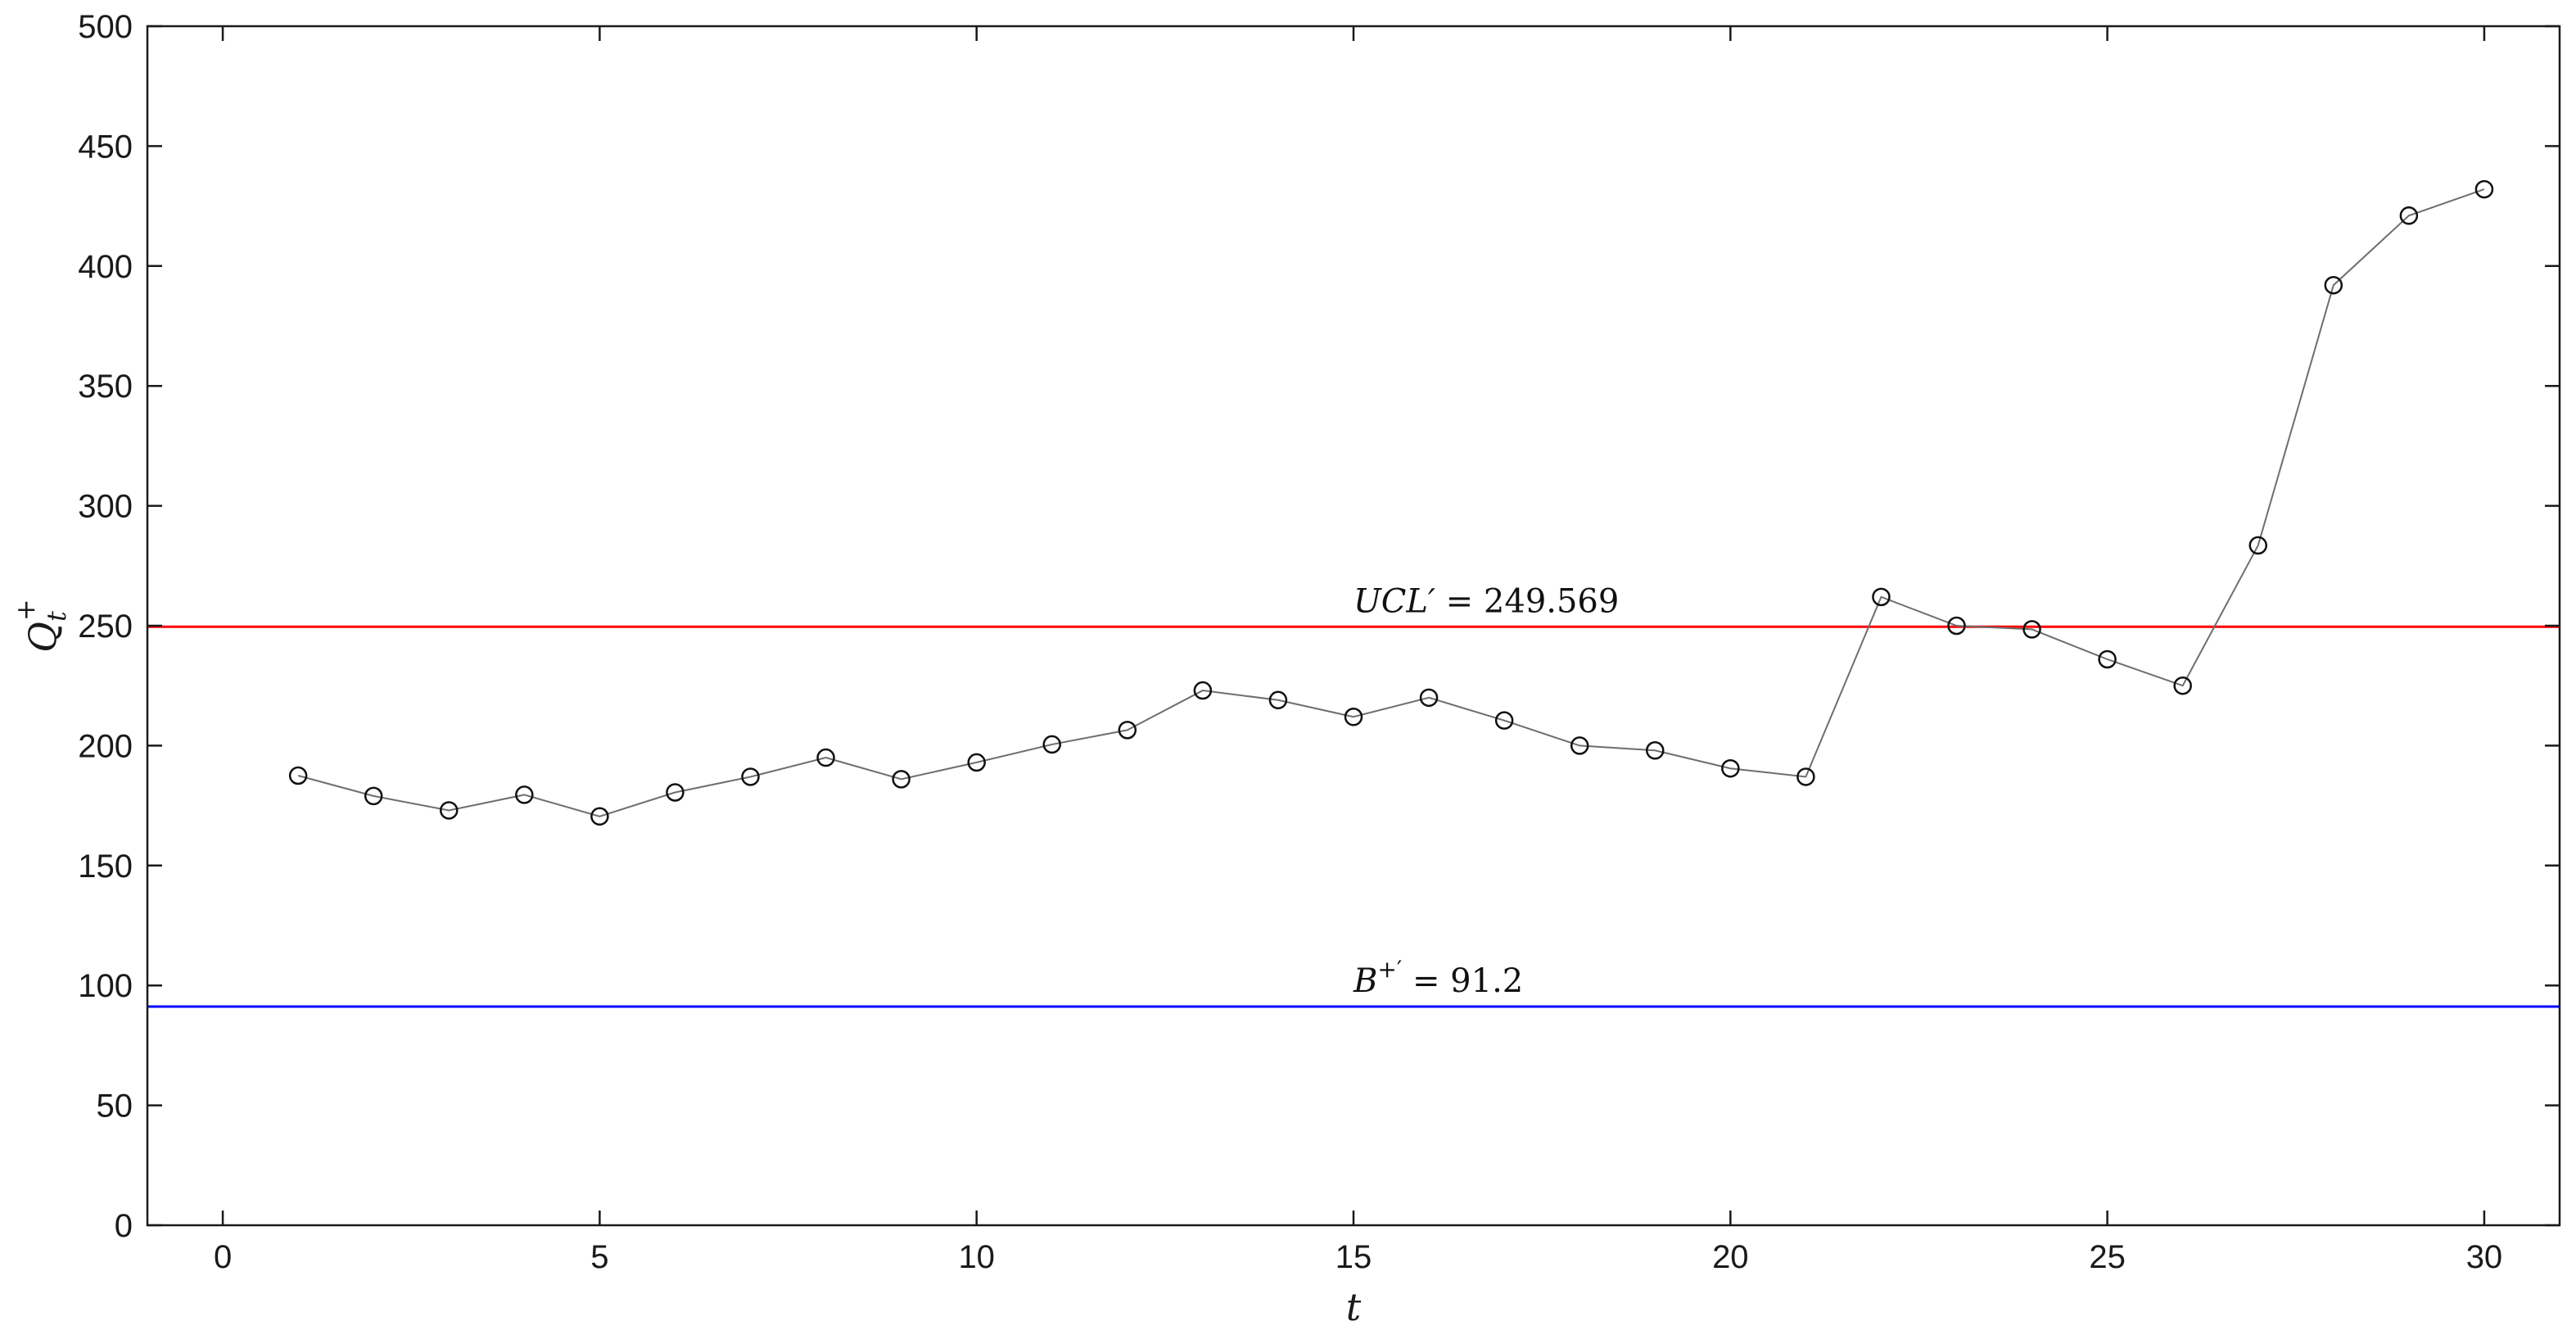 The image size is (2576, 1335). Describe the element at coordinates (105, 387) in the screenshot. I see `y-tick-label: 350` at that location.